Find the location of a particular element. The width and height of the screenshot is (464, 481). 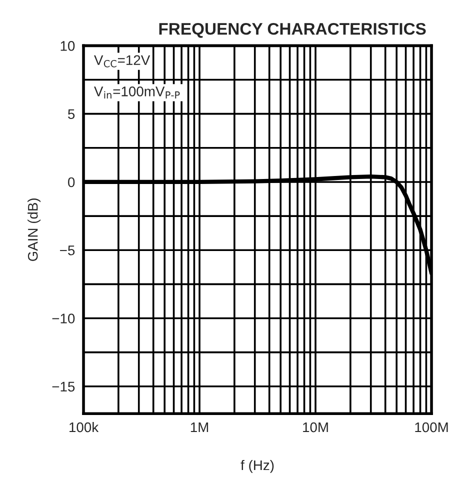

y-tick-label: 10 is located at coordinates (67, 46).